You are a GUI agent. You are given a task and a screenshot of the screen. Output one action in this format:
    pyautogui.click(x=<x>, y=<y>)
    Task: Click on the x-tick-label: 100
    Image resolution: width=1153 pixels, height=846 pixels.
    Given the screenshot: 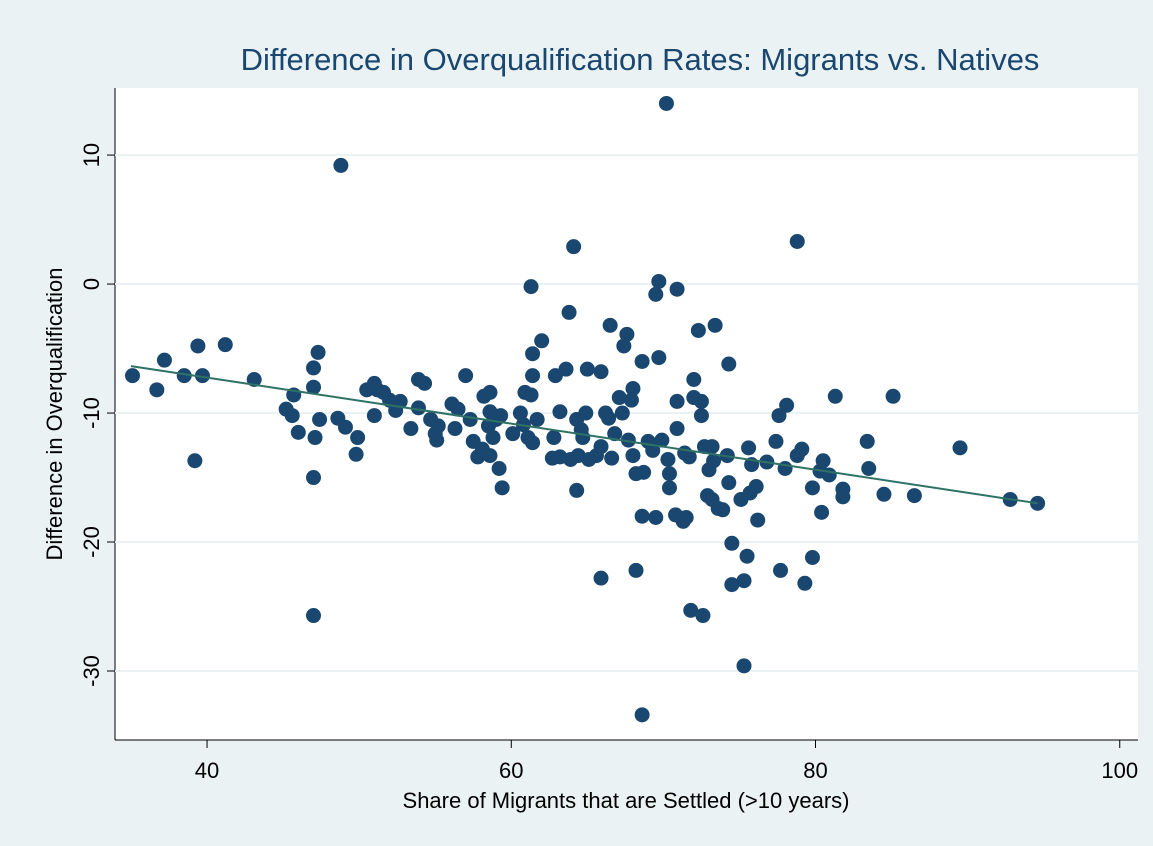 What is the action you would take?
    pyautogui.click(x=1119, y=770)
    